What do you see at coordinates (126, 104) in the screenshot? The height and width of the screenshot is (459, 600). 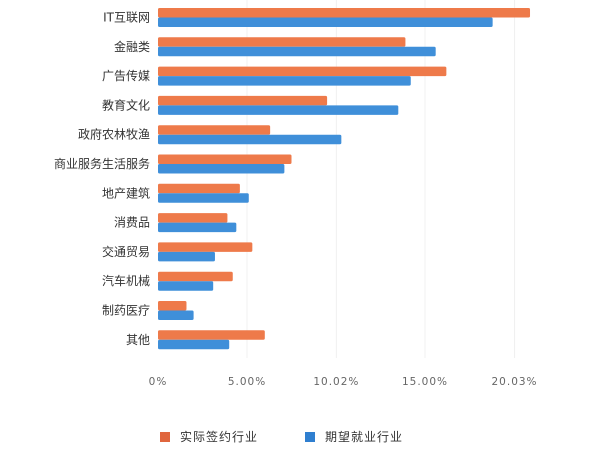 I see `category-label: 教育文化` at bounding box center [126, 104].